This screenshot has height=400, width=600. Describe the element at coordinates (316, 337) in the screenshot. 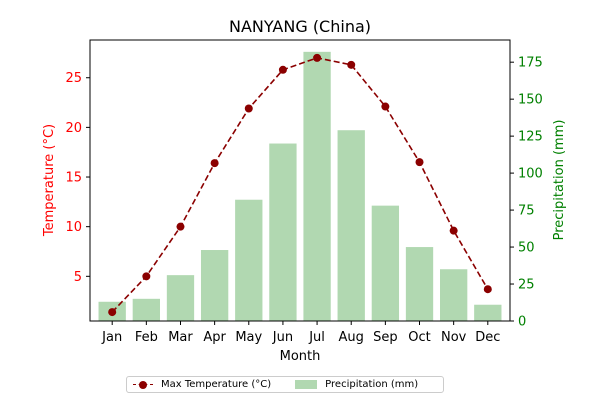

I see `x-tick-label: Jul` at that location.